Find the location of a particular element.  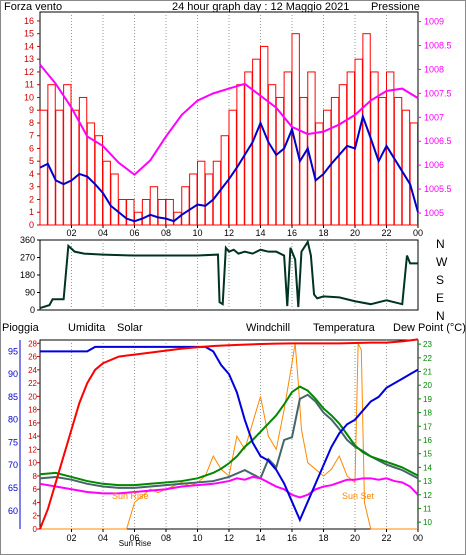

temp-y-tick-label: 16 is located at coordinates (427, 440).